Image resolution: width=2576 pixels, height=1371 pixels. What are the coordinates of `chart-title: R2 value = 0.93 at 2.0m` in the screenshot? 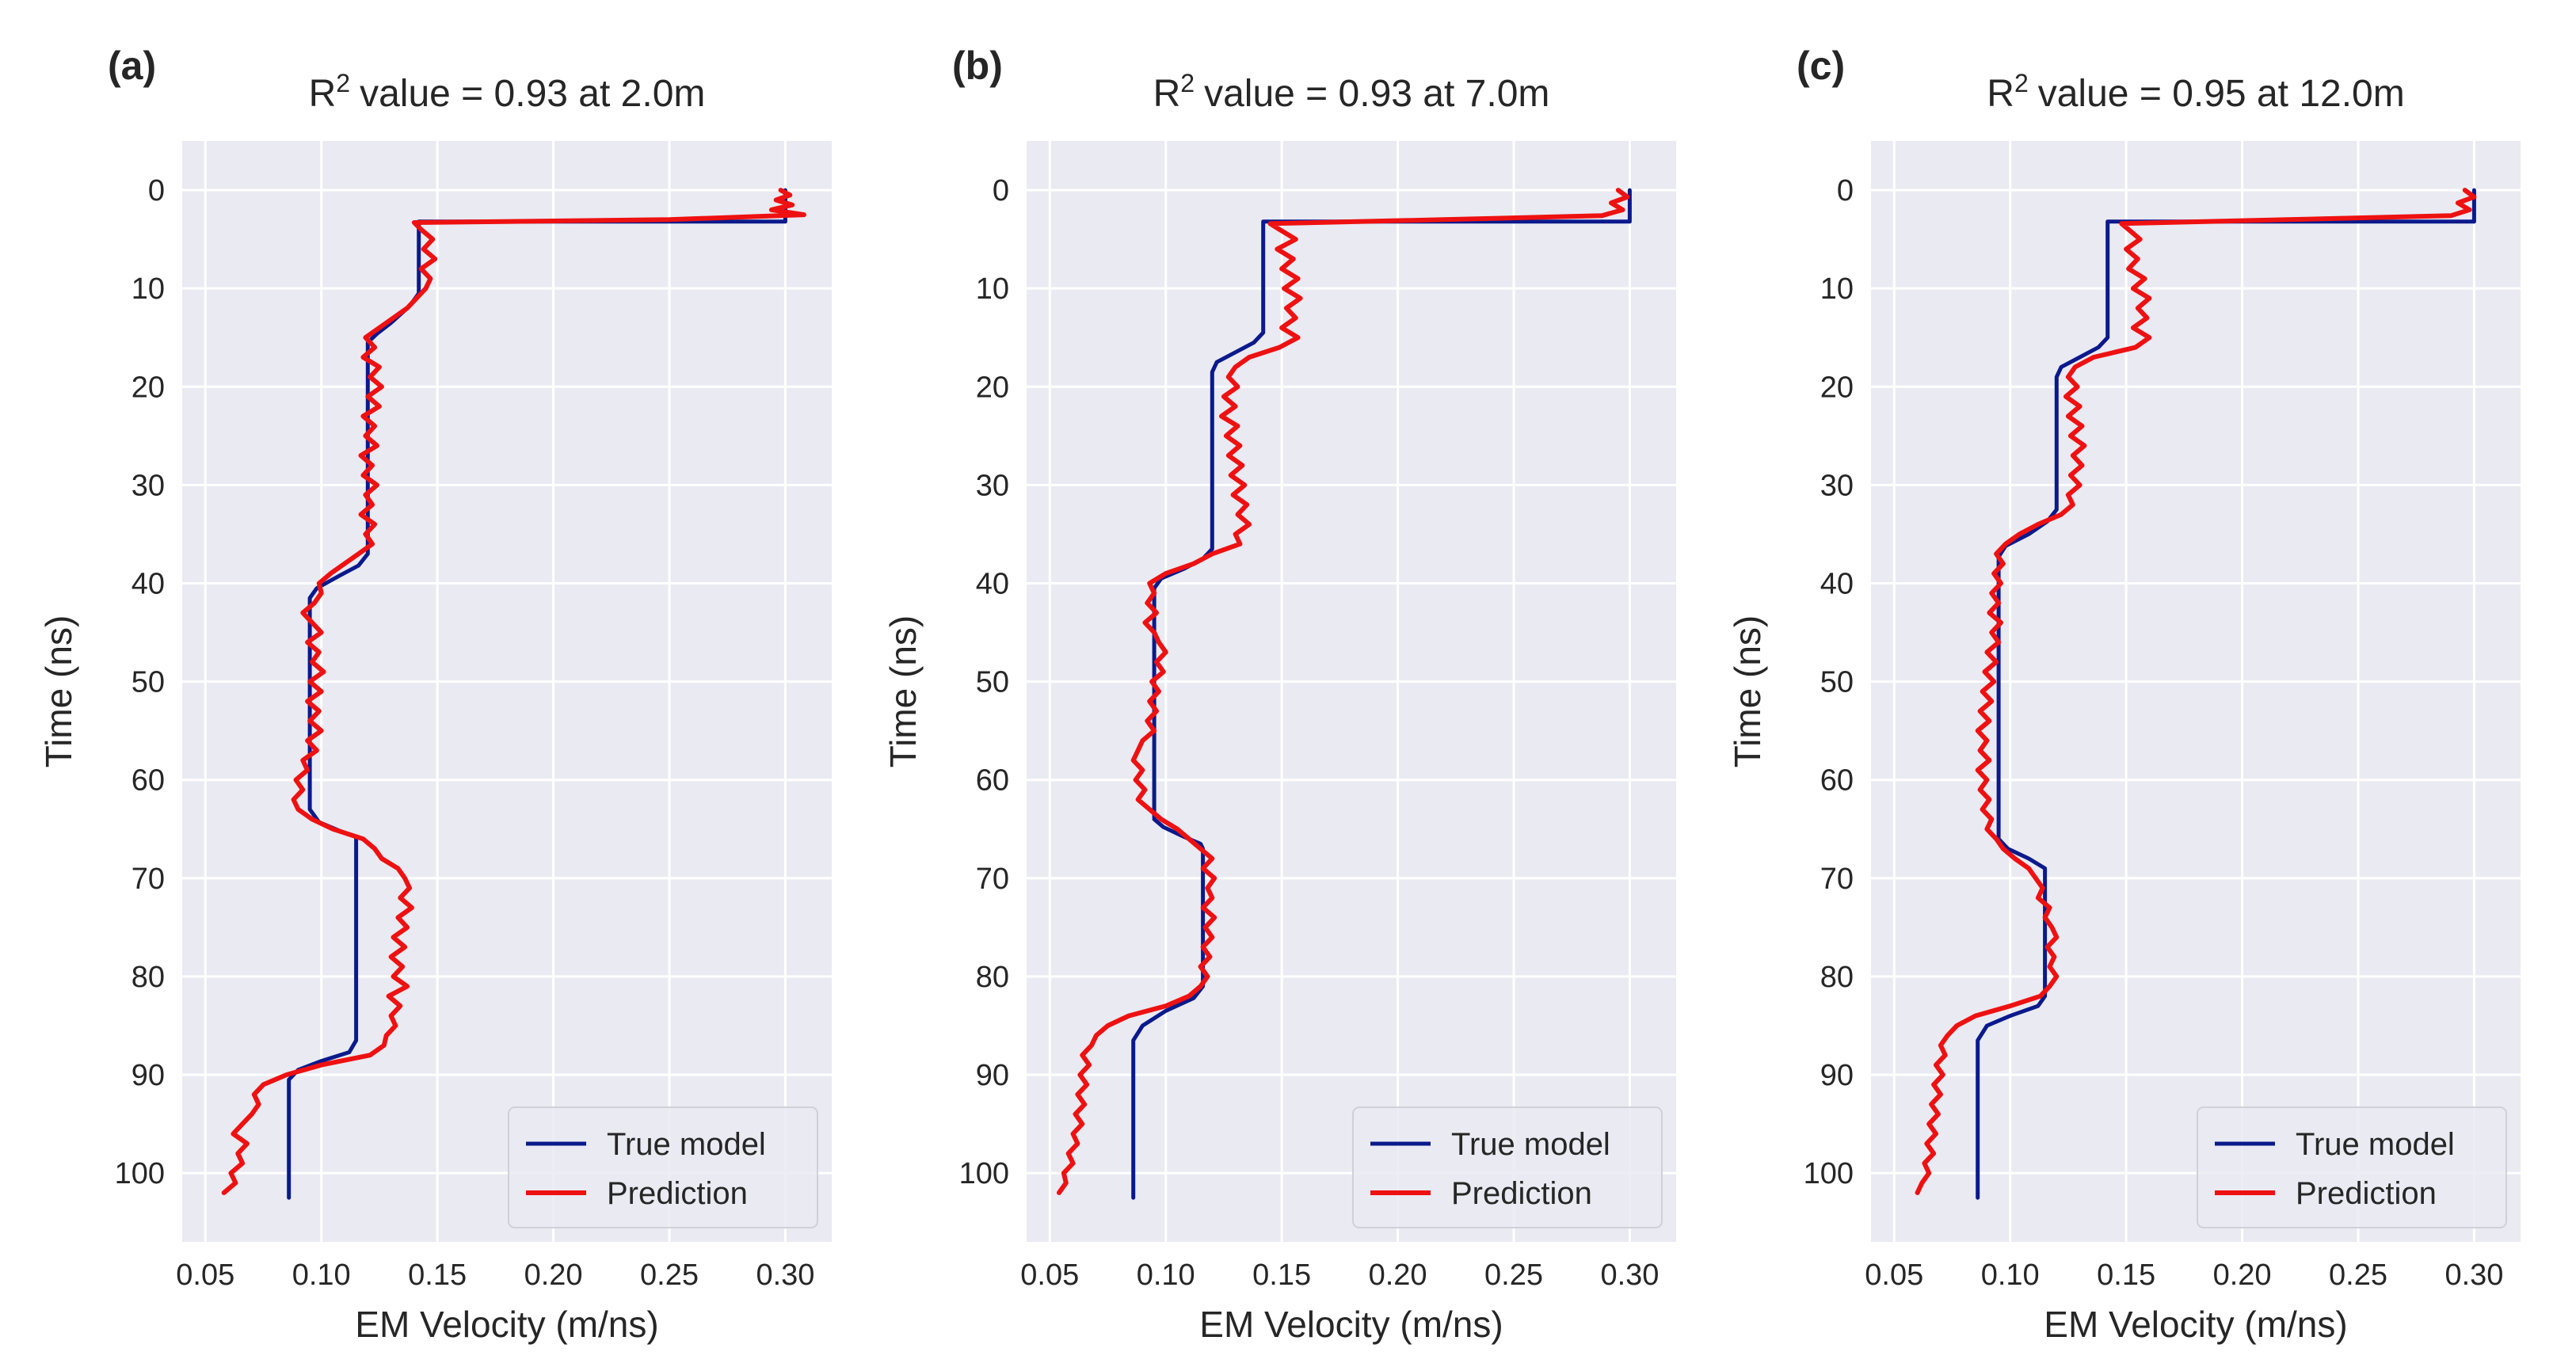 It's located at (508, 92).